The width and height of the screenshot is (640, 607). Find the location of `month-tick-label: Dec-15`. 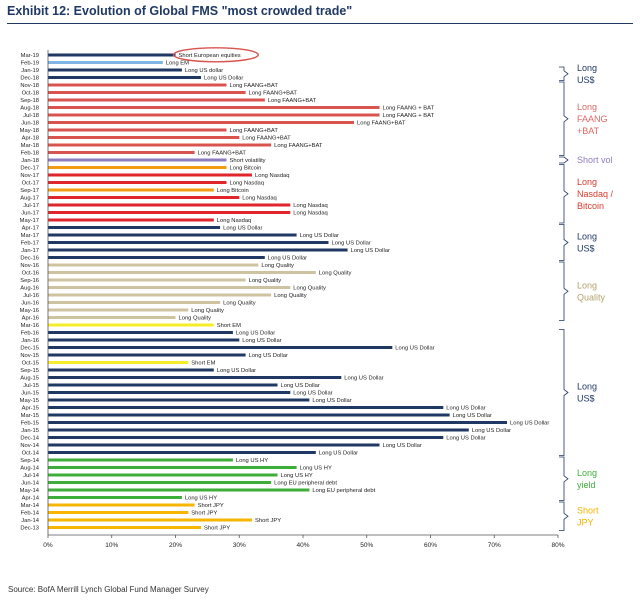

month-tick-label: Dec-15 is located at coordinates (29, 349).